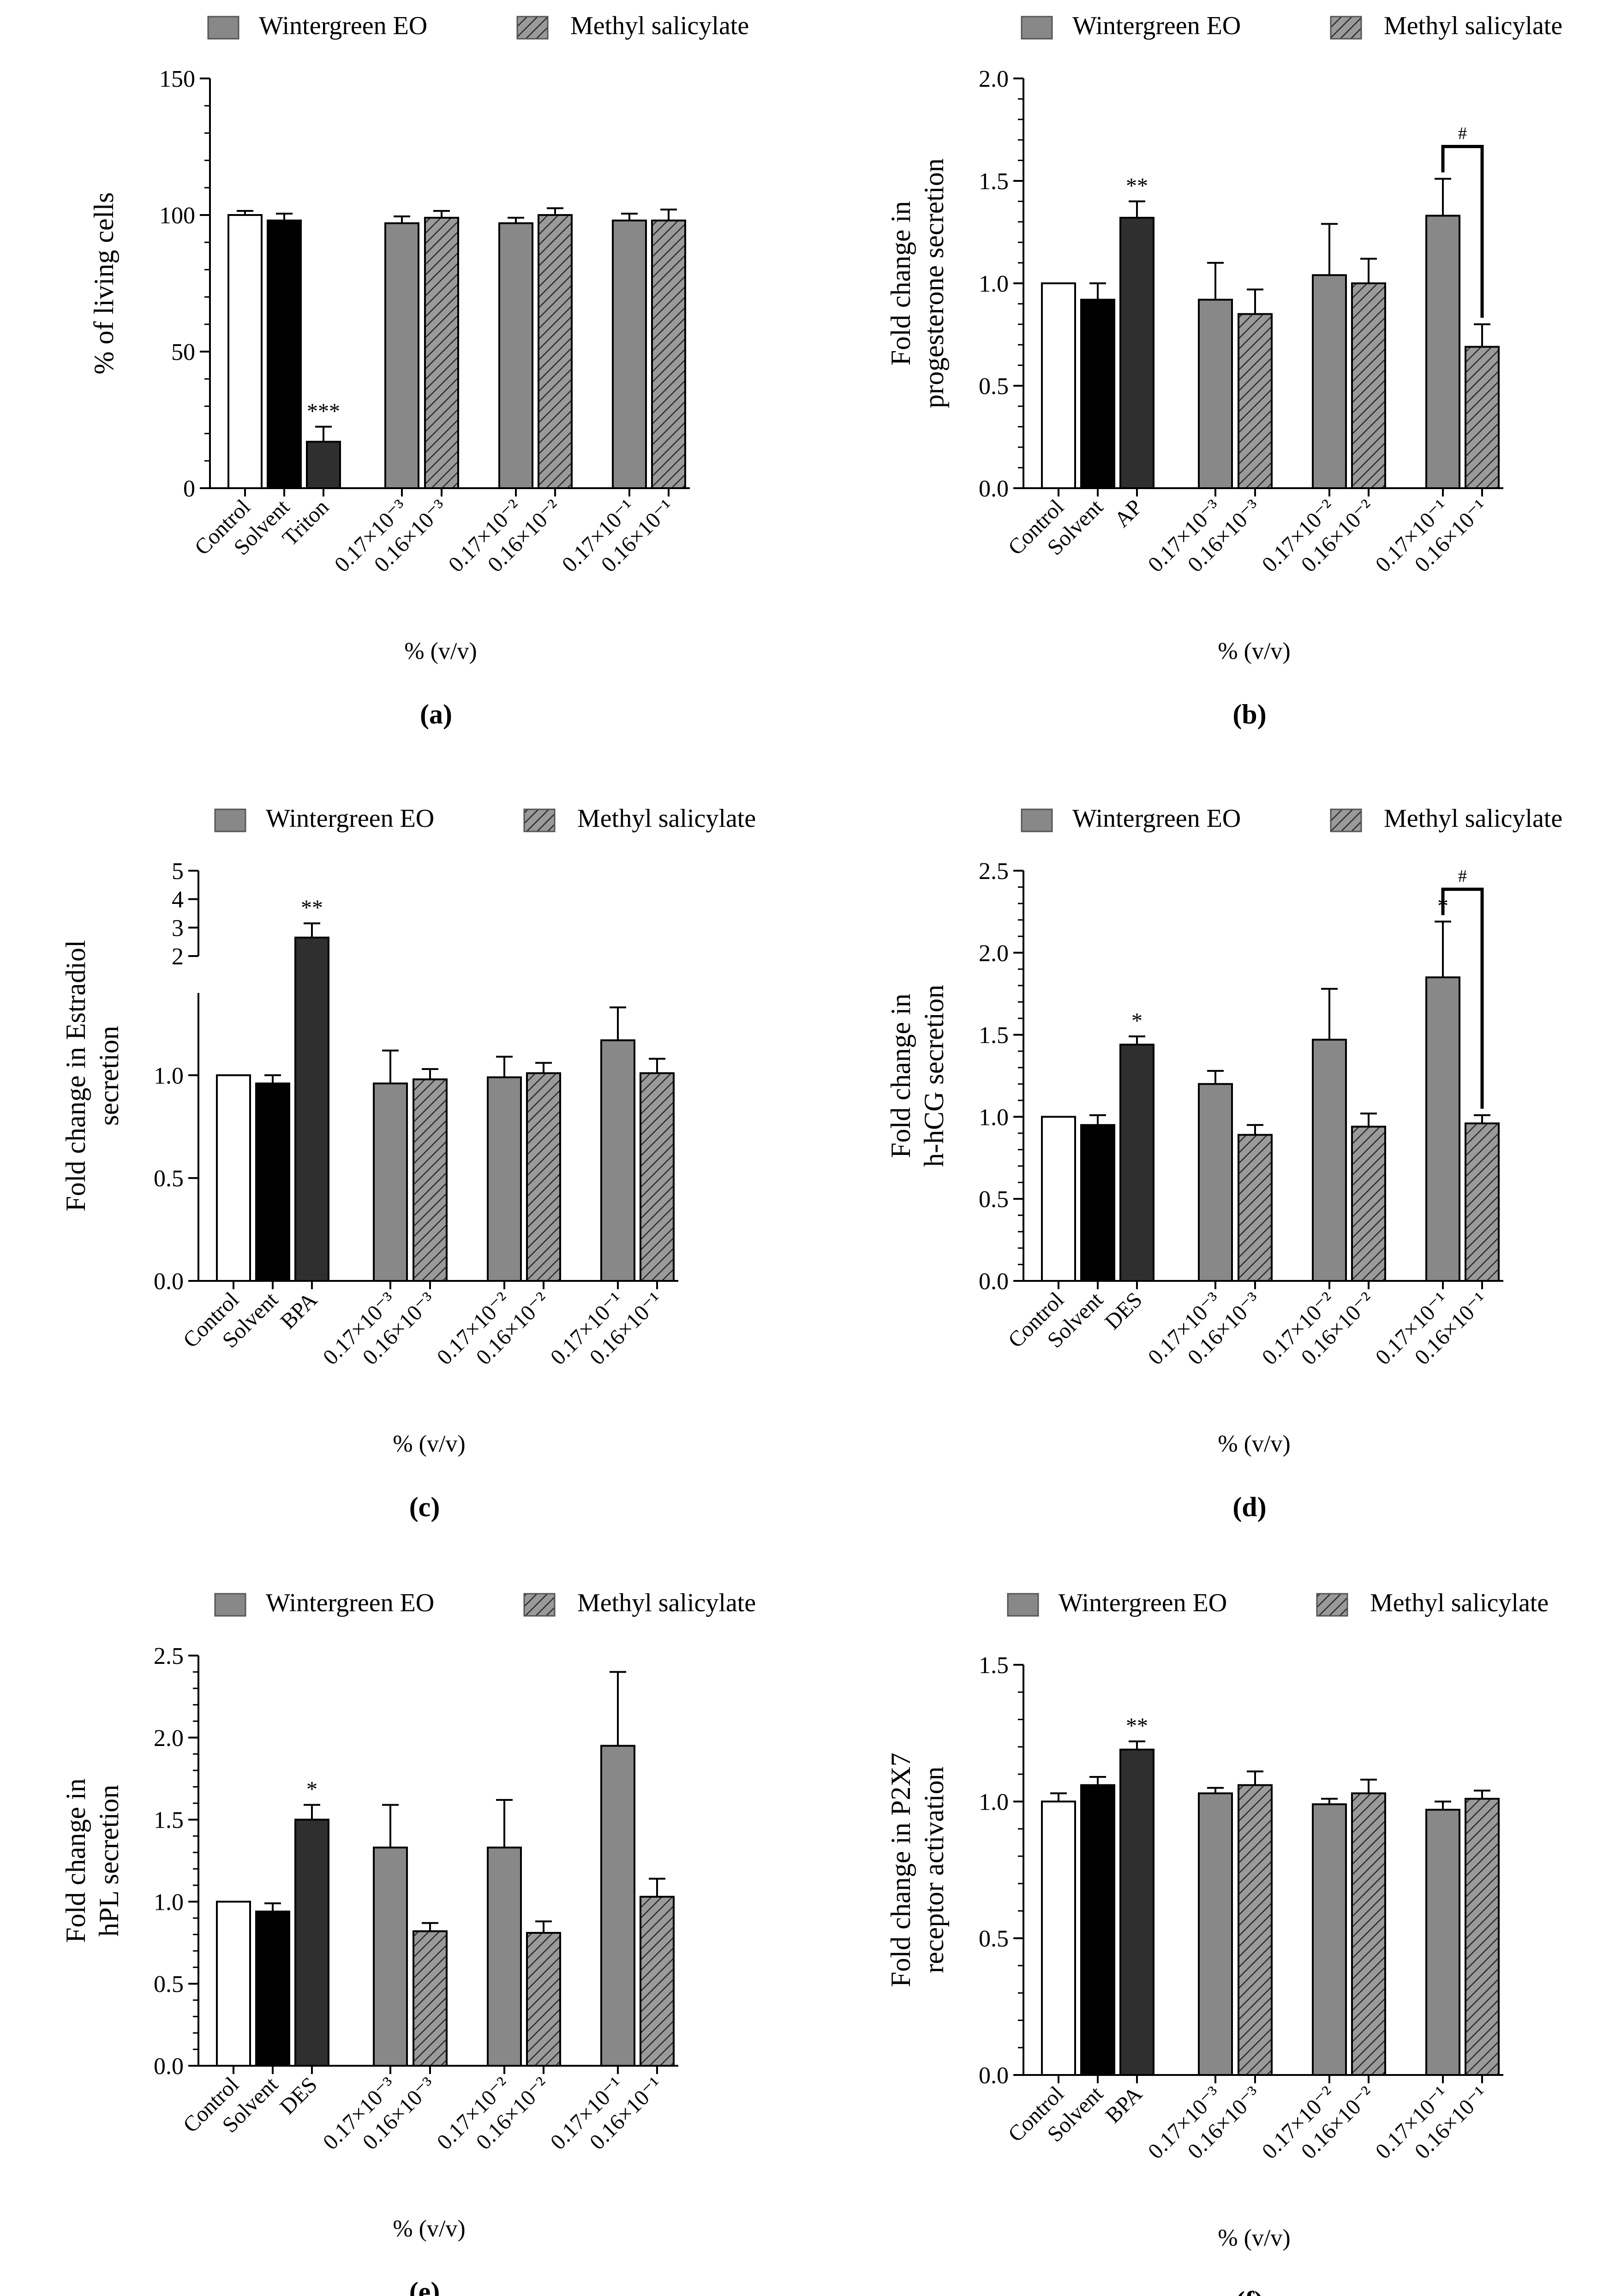 The width and height of the screenshot is (1609, 2296). Describe the element at coordinates (75, 1075) in the screenshot. I see `y-axis-label: Fold change in Estradiol` at that location.